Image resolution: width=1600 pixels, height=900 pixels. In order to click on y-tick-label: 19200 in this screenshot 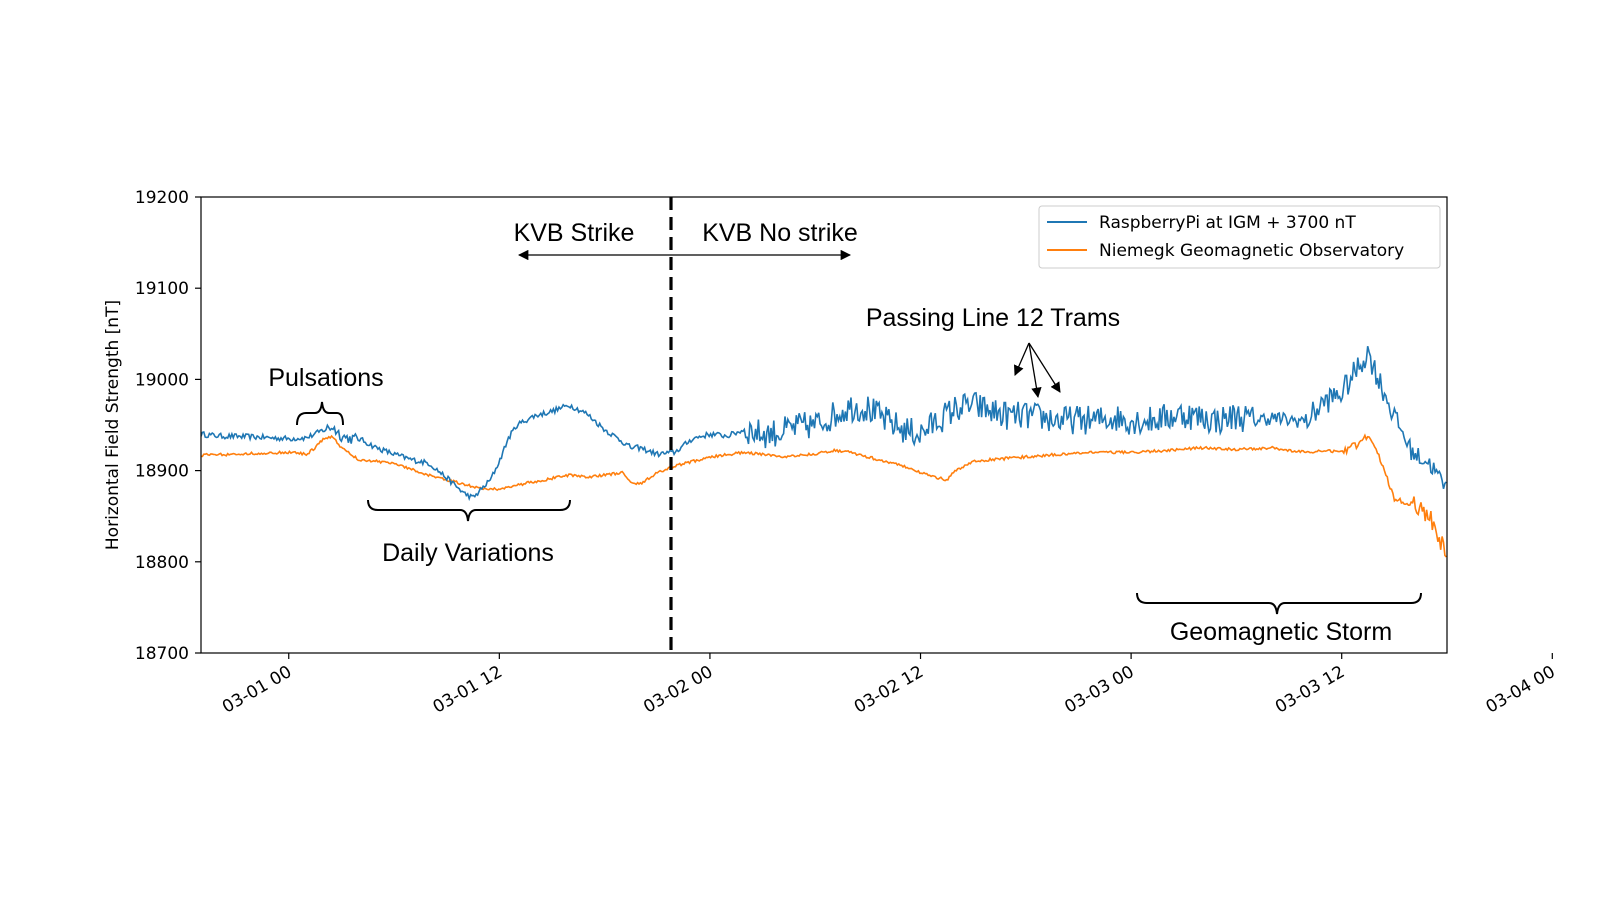, I will do `click(162, 198)`.